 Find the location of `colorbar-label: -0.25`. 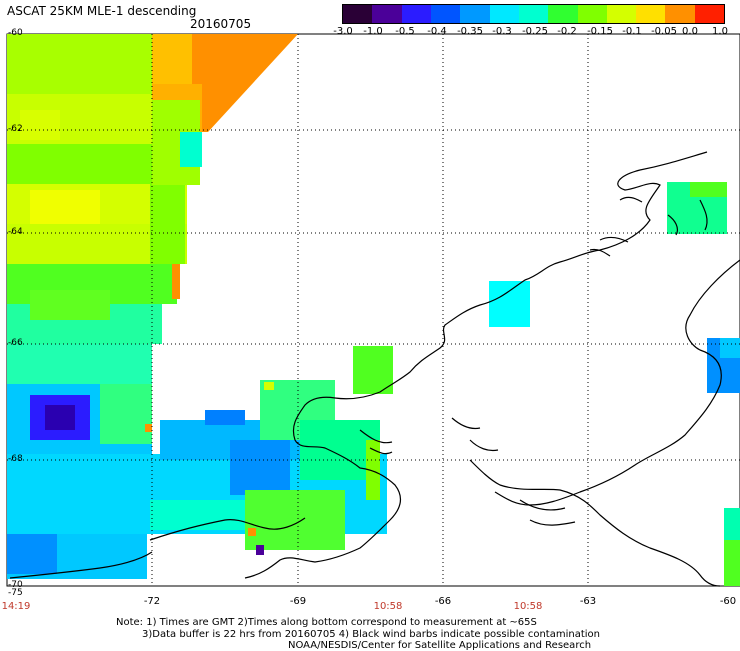

colorbar-label: -0.25 is located at coordinates (535, 31).